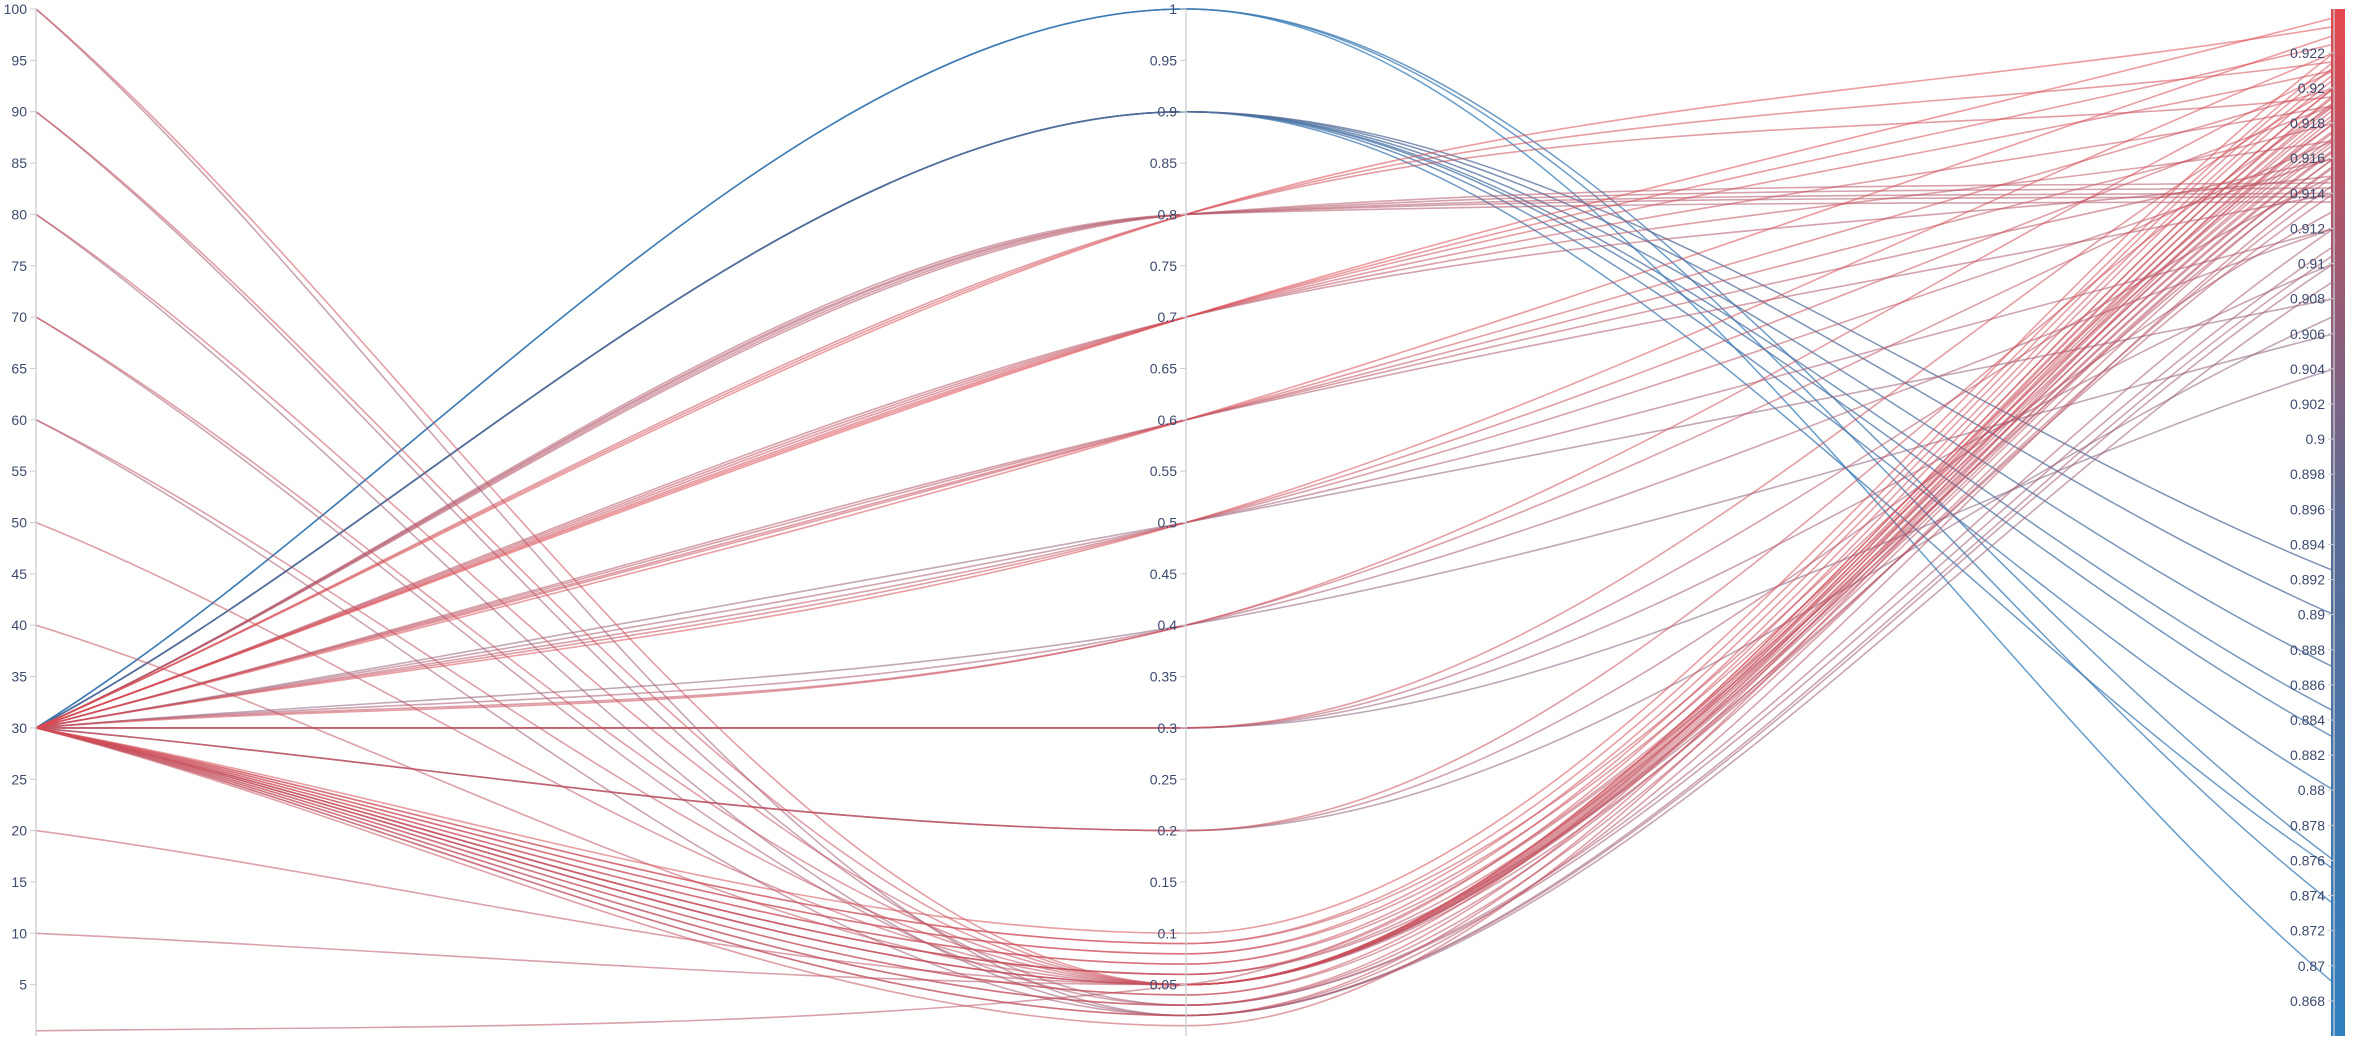 The image size is (2360, 1052). I want to click on tick-label: 75, so click(19, 266).